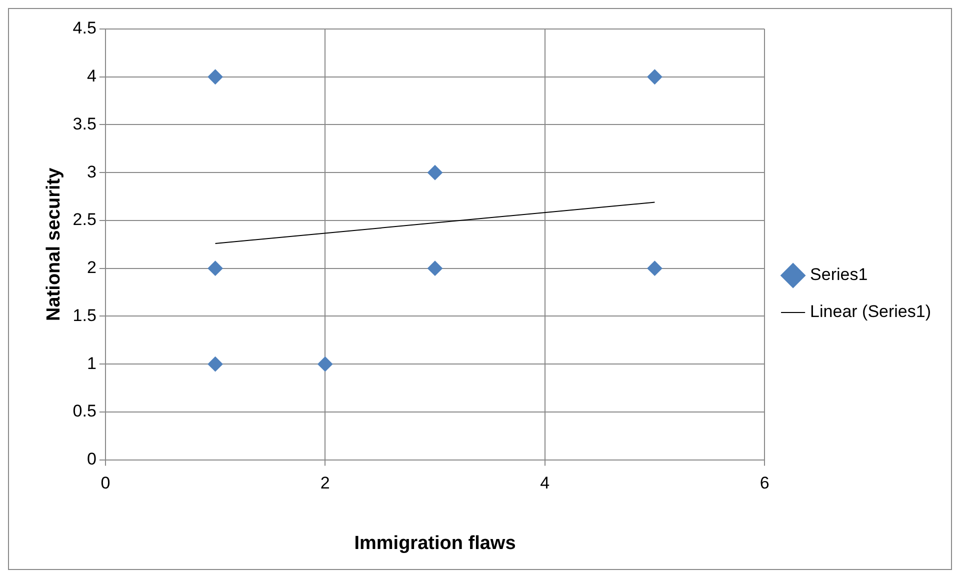 This screenshot has width=964, height=580. Describe the element at coordinates (54, 244) in the screenshot. I see `y-axis-title: National security` at that location.